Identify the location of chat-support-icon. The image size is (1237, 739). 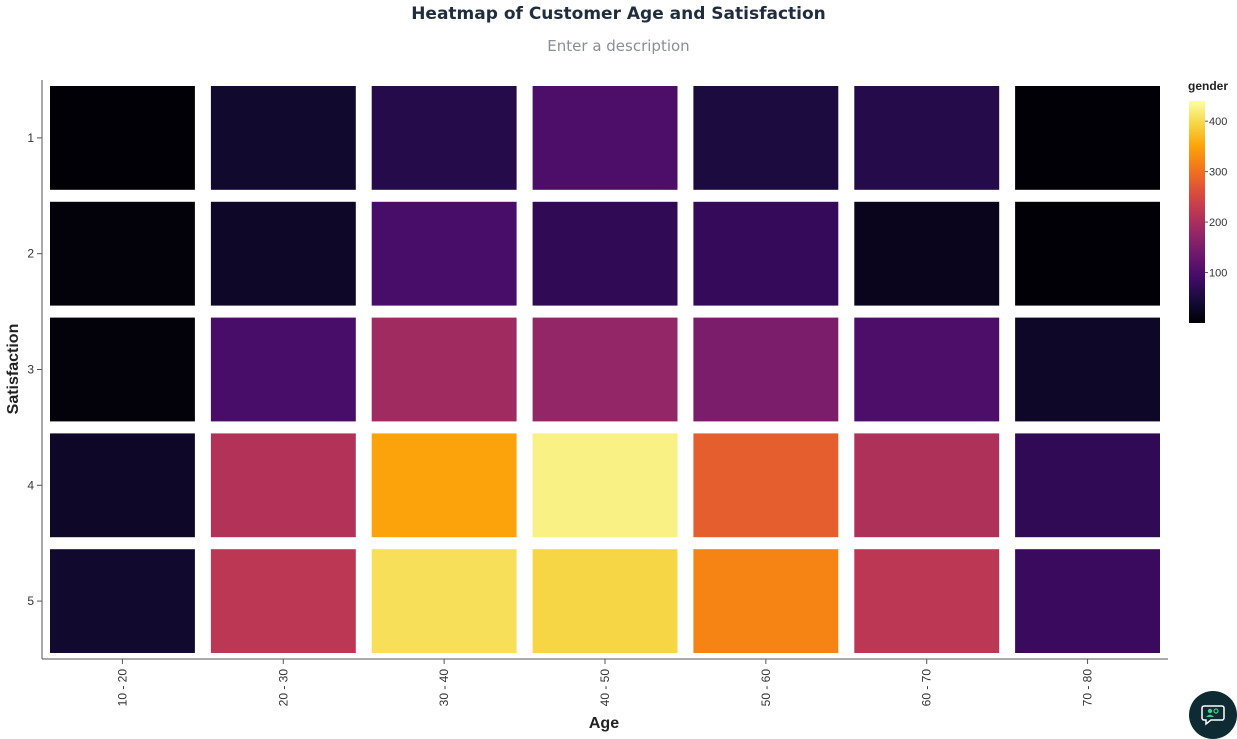
(1213, 715).